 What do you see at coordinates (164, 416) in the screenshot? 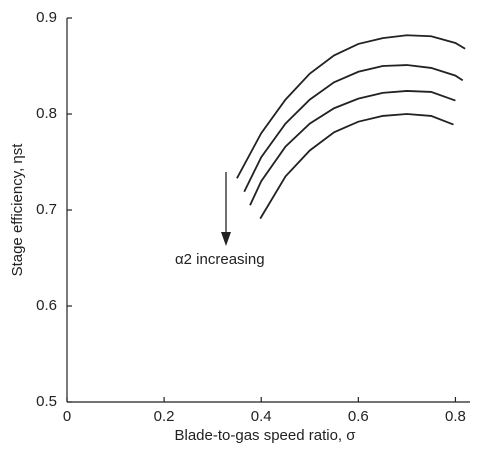
I see `x-tick-label: 0.2` at bounding box center [164, 416].